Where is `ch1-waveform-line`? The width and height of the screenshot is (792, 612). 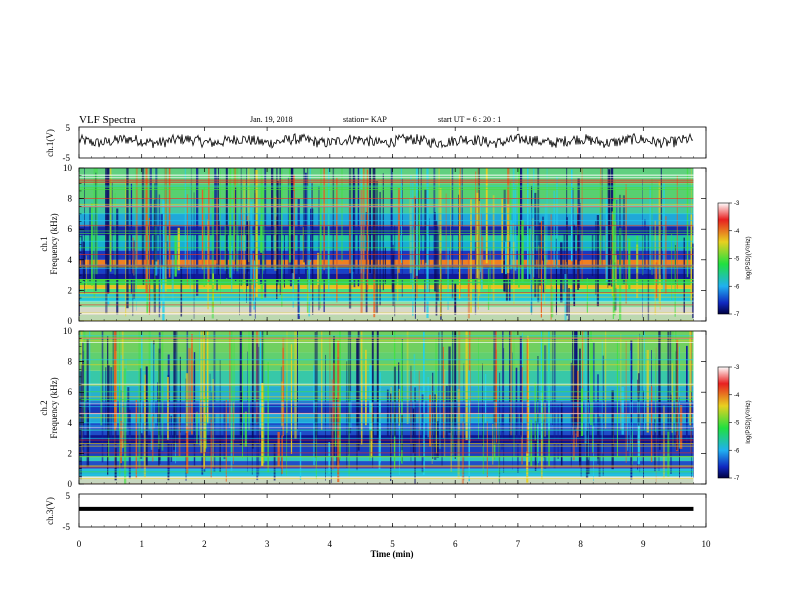
ch1-waveform-line is located at coordinates (386, 140).